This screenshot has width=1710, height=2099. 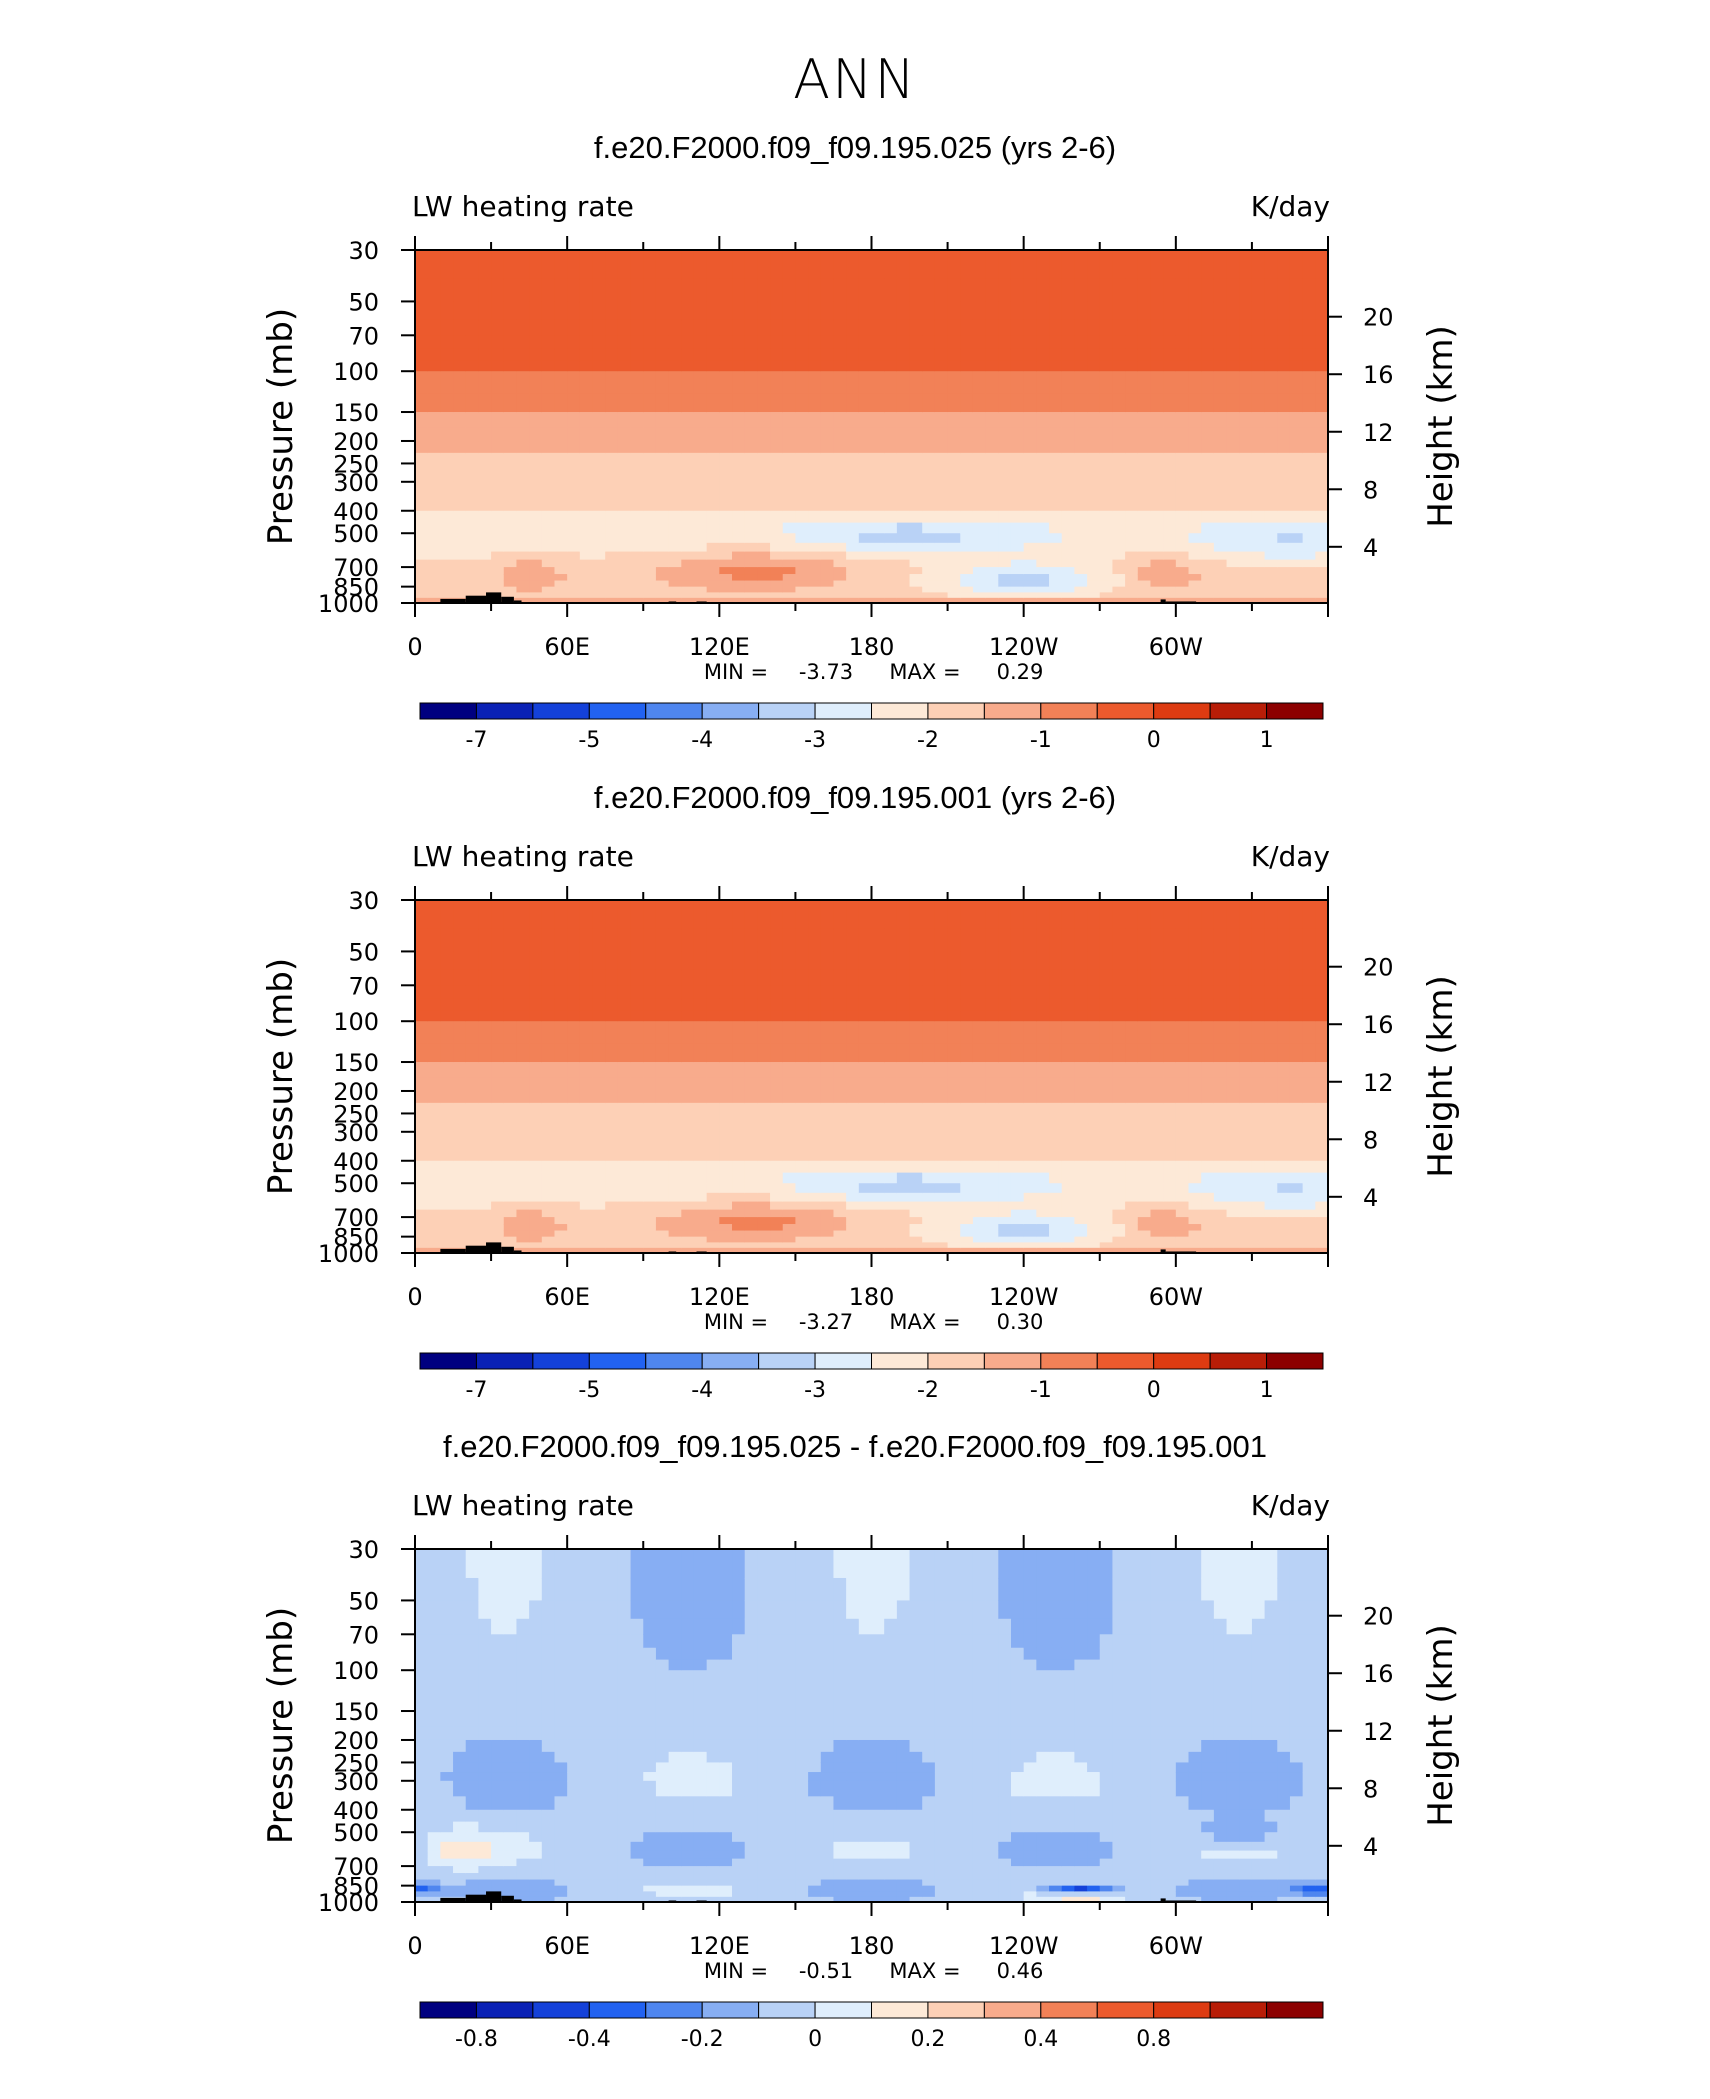 I want to click on colorbar-swatch, so click(x=956, y=1361).